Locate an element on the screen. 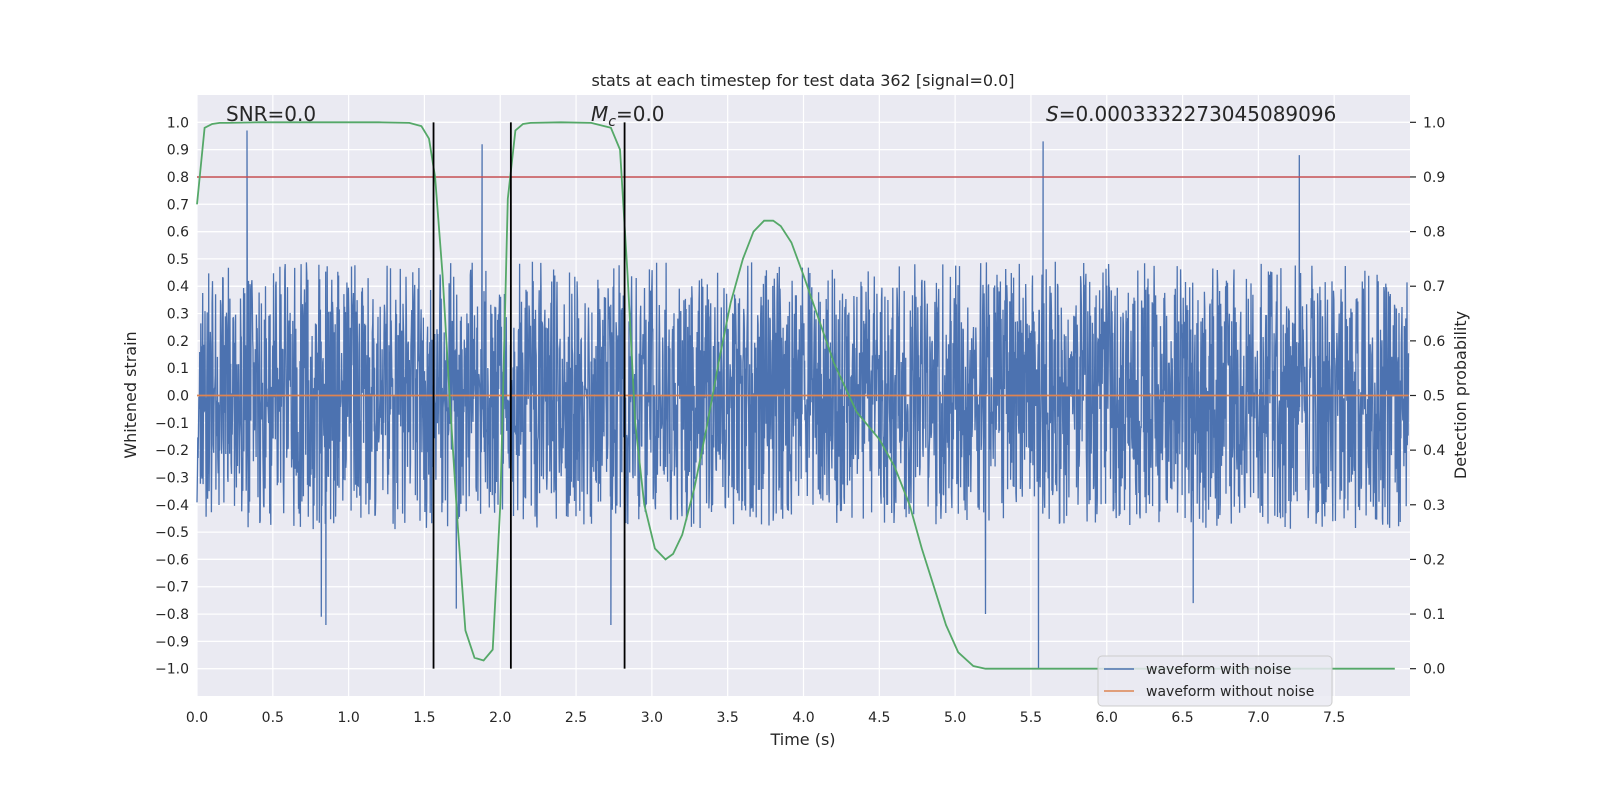 This screenshot has width=1600, height=800. x-tick-label: 0.5 is located at coordinates (273, 718).